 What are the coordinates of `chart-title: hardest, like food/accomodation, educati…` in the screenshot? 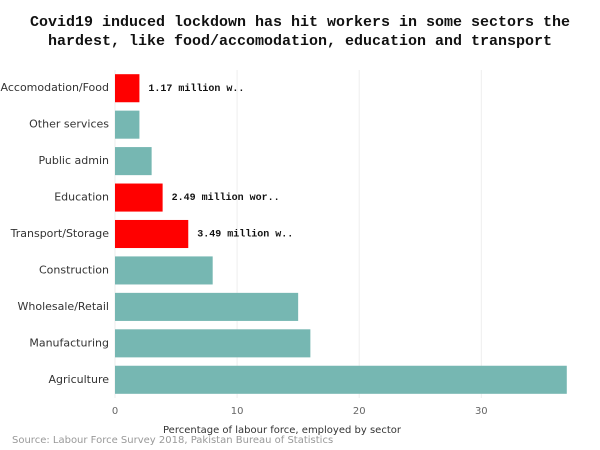 It's located at (300, 41).